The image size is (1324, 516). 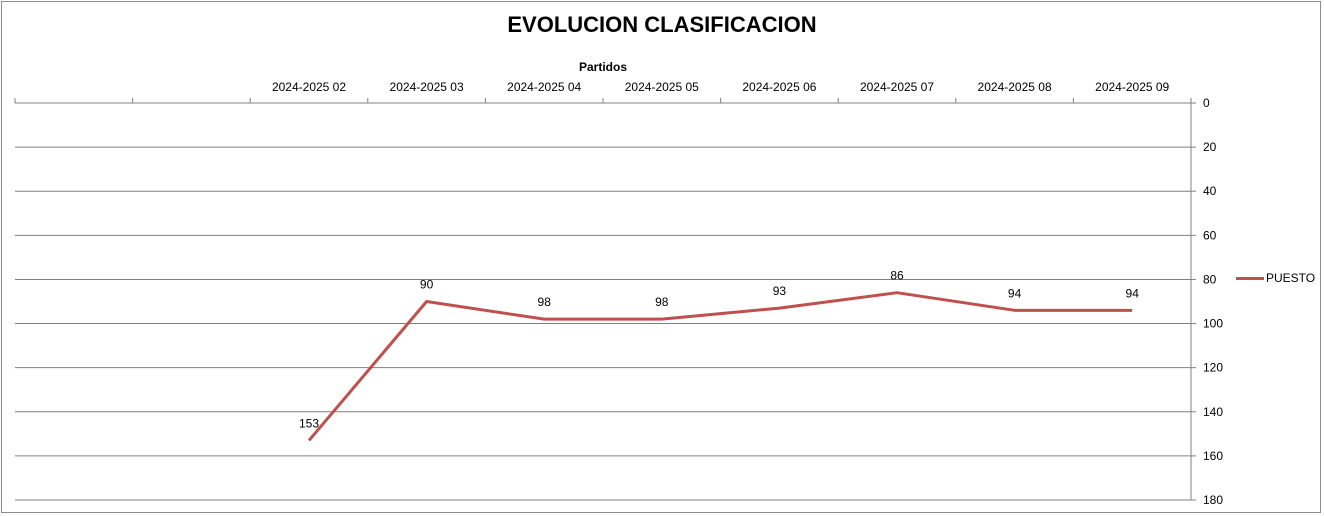 I want to click on y-tick-label: 60, so click(x=1210, y=235).